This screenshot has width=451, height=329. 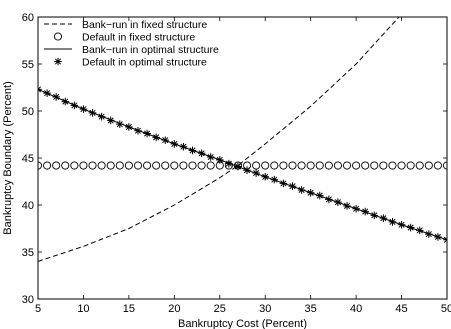 What do you see at coordinates (446, 309) in the screenshot?
I see `x-tick-label: 50` at bounding box center [446, 309].